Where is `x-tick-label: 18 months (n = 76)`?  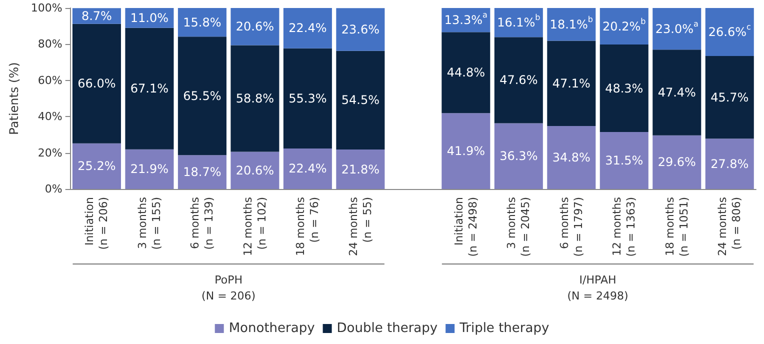 x-tick-label: 18 months (n = 76) is located at coordinates (308, 226).